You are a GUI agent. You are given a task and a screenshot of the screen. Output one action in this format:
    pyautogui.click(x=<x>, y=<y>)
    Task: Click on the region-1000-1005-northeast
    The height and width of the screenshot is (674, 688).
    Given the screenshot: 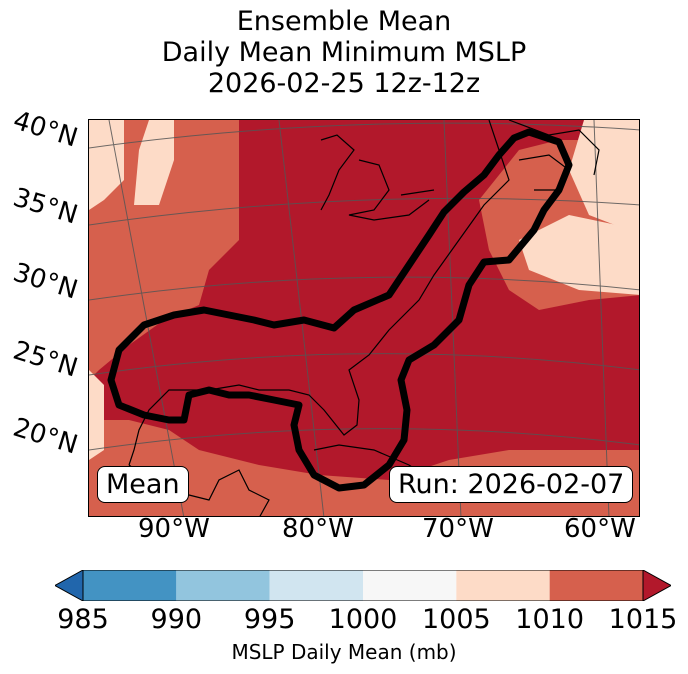 What is the action you would take?
    pyautogui.click(x=604, y=177)
    